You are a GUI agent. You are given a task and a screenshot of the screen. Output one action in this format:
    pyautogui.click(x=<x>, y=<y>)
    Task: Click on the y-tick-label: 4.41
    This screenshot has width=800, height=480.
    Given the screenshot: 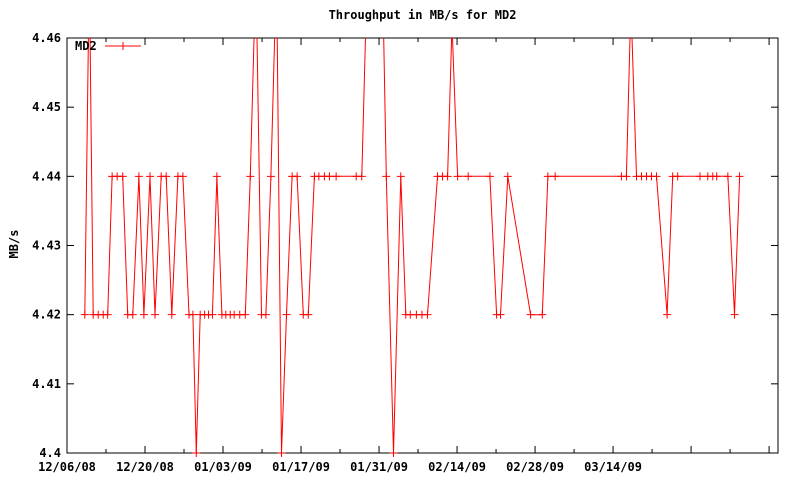 What is the action you would take?
    pyautogui.click(x=46, y=384)
    